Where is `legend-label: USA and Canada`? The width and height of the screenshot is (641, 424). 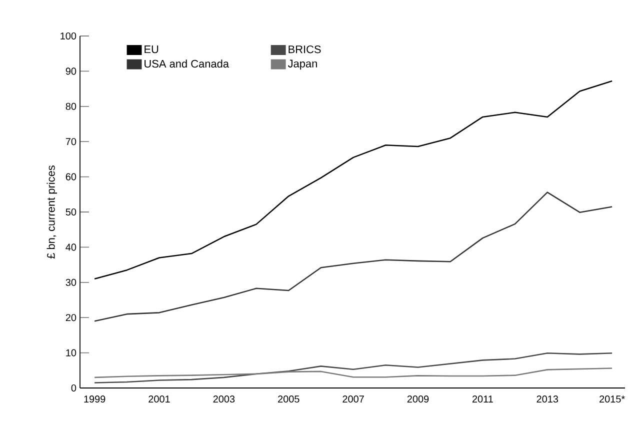 legend-label: USA and Canada is located at coordinates (186, 64).